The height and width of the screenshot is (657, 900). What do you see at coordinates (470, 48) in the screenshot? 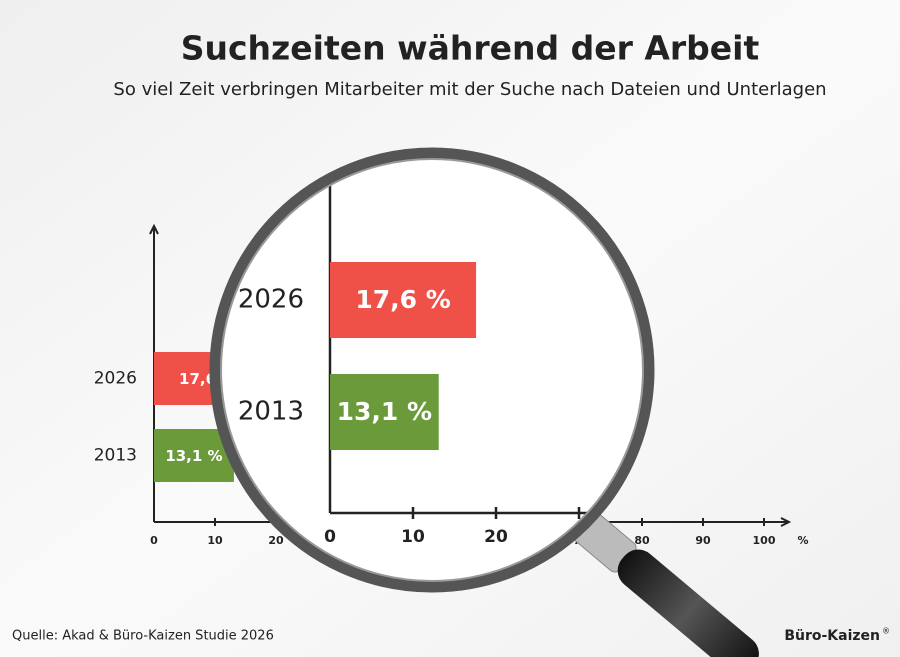
I see `title: Suchzeiten während der Arbeit` at bounding box center [470, 48].